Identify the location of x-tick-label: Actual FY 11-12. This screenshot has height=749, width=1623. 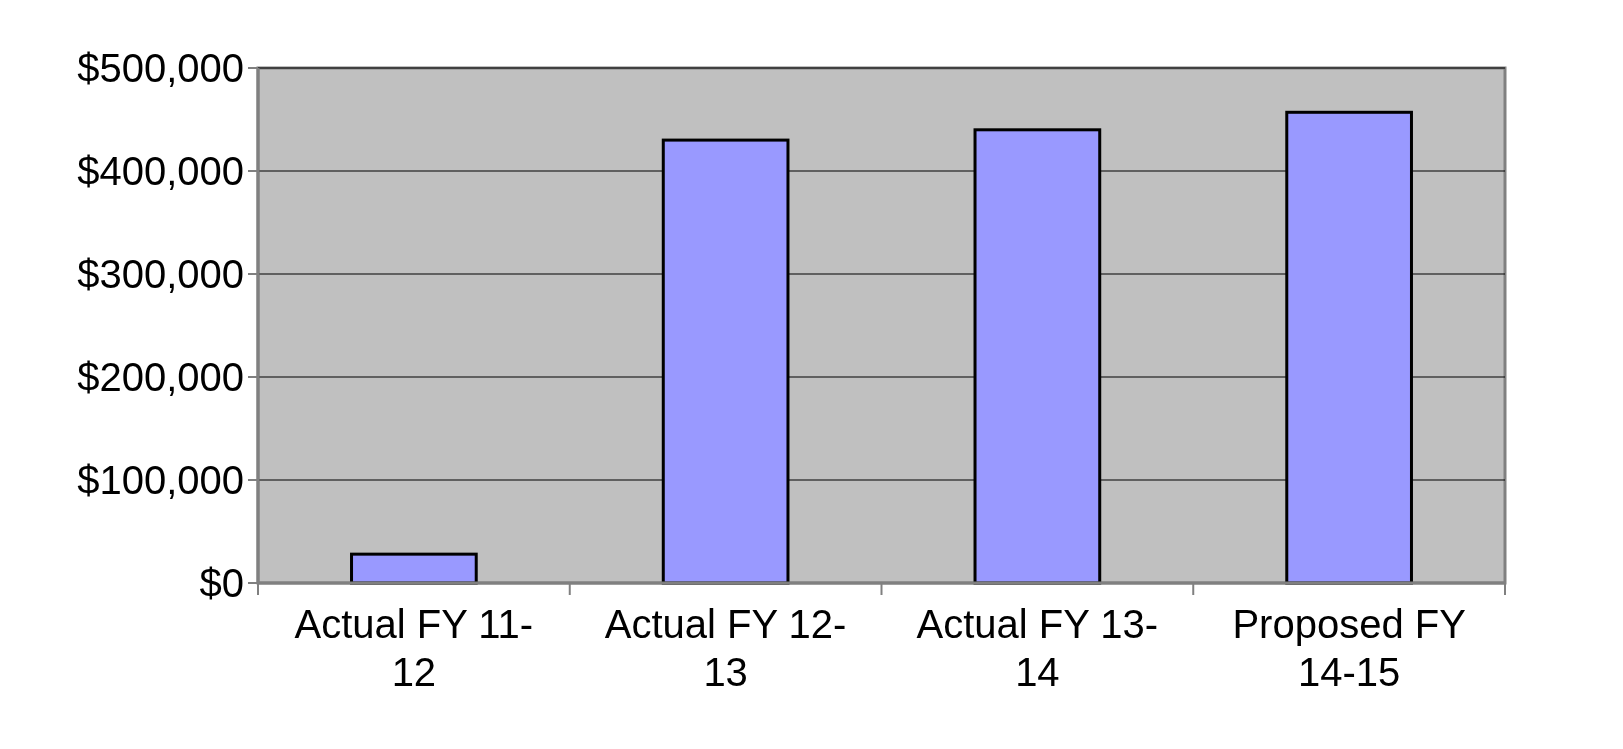
(414, 648).